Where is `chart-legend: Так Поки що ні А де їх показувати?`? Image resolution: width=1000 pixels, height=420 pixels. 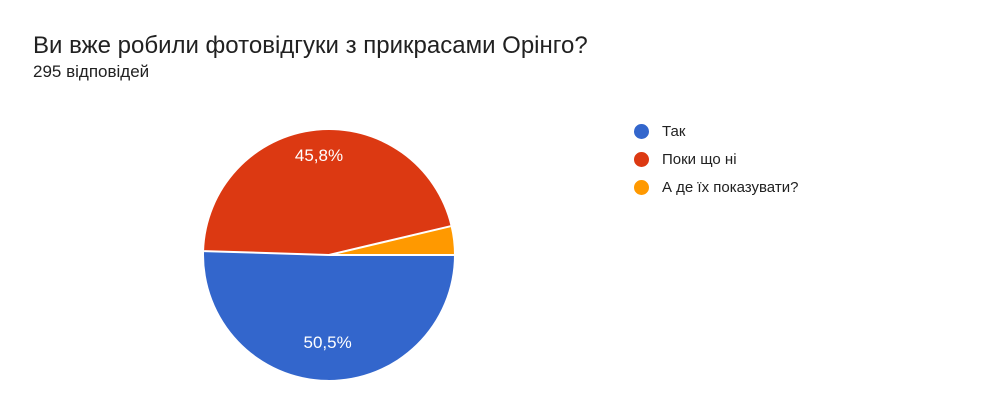
chart-legend: Так Поки що ні А де їх показувати? is located at coordinates (716, 159).